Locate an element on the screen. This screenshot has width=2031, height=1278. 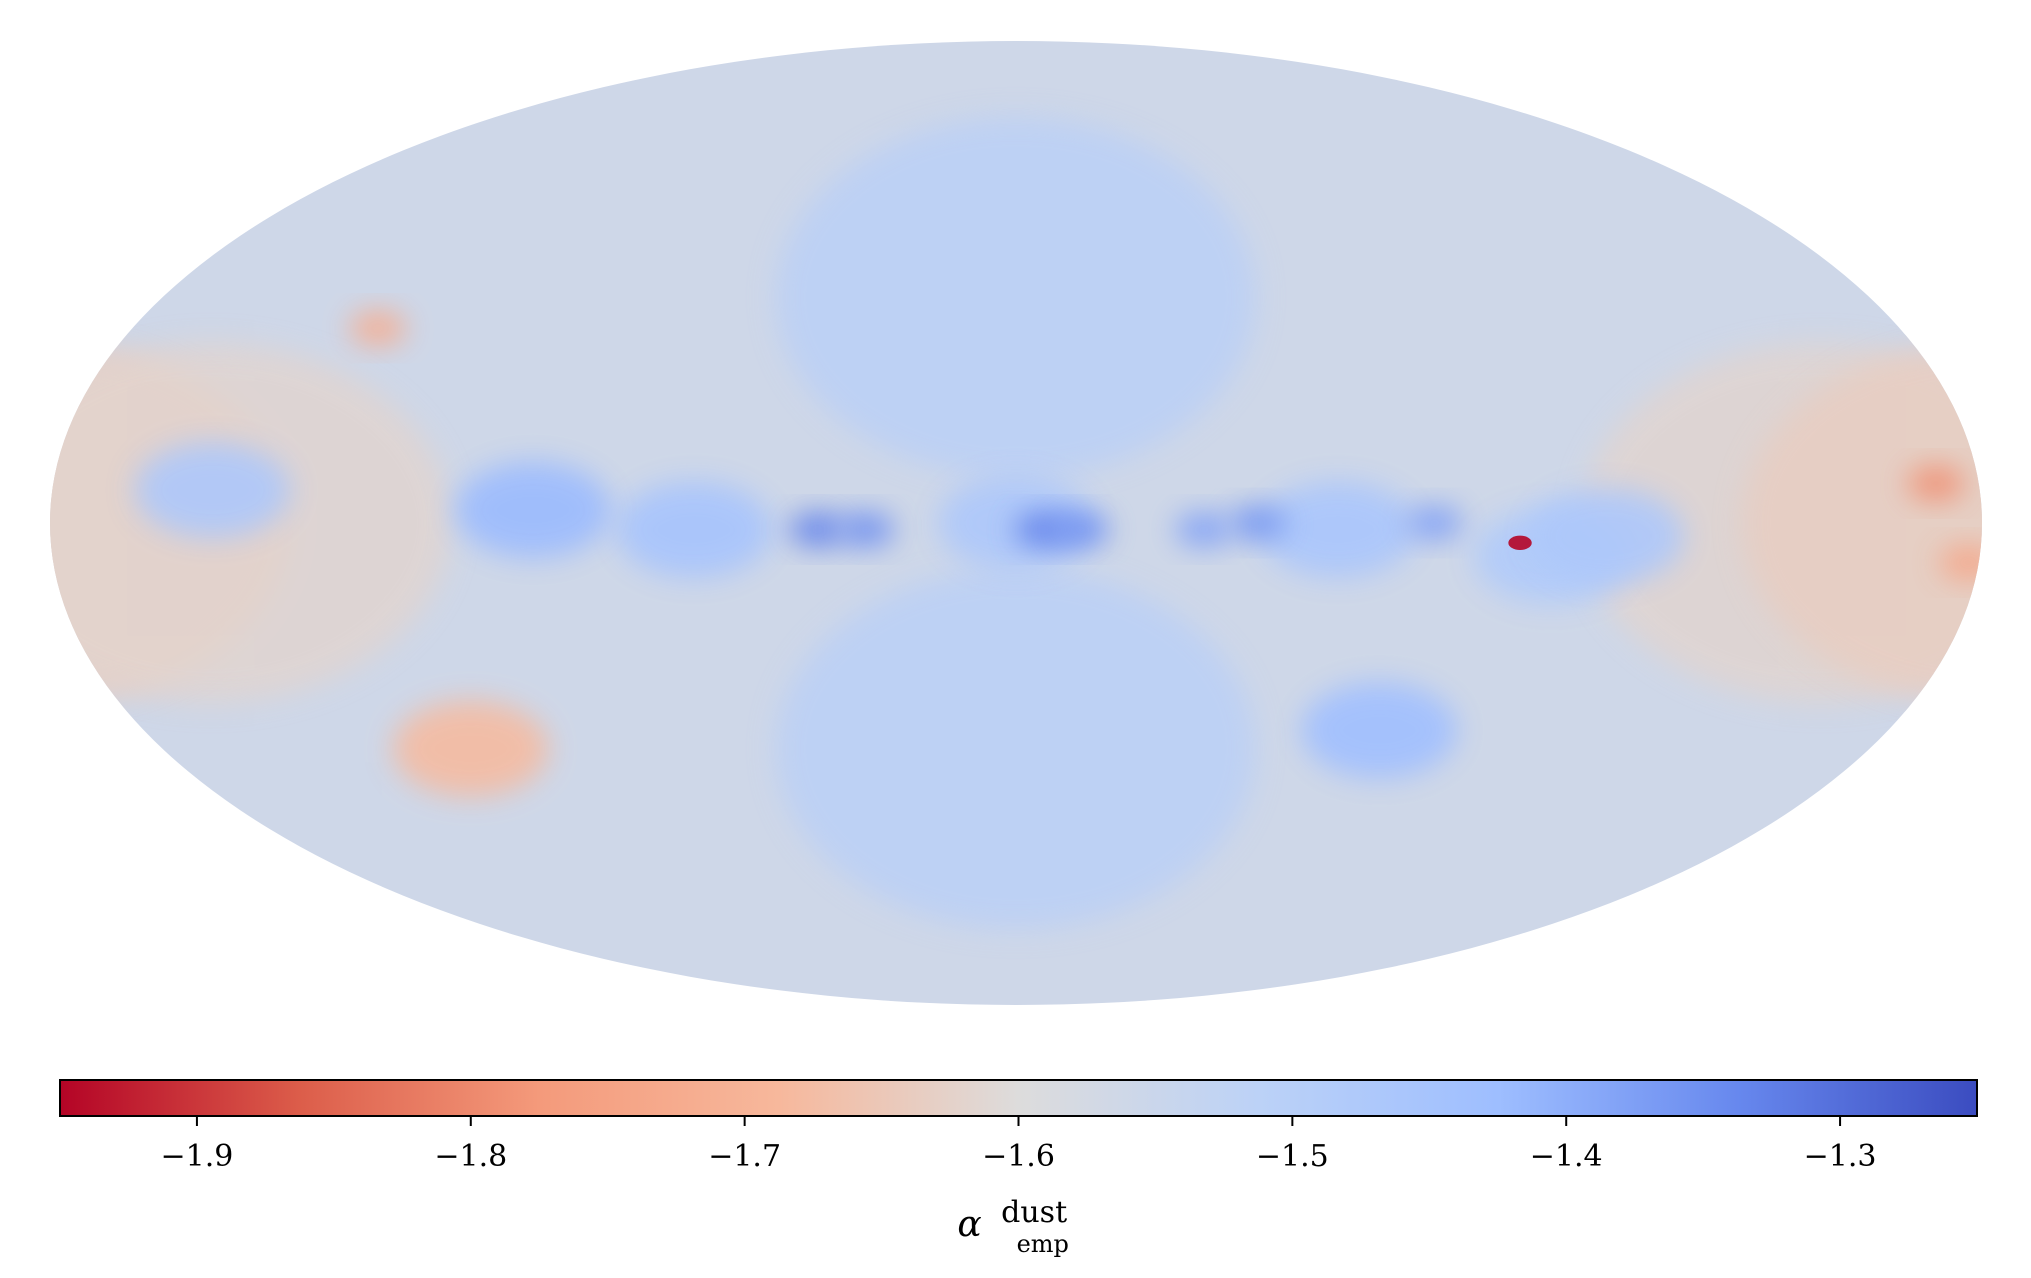
colorbar-tick-label: −1.8 is located at coordinates (470, 1156).